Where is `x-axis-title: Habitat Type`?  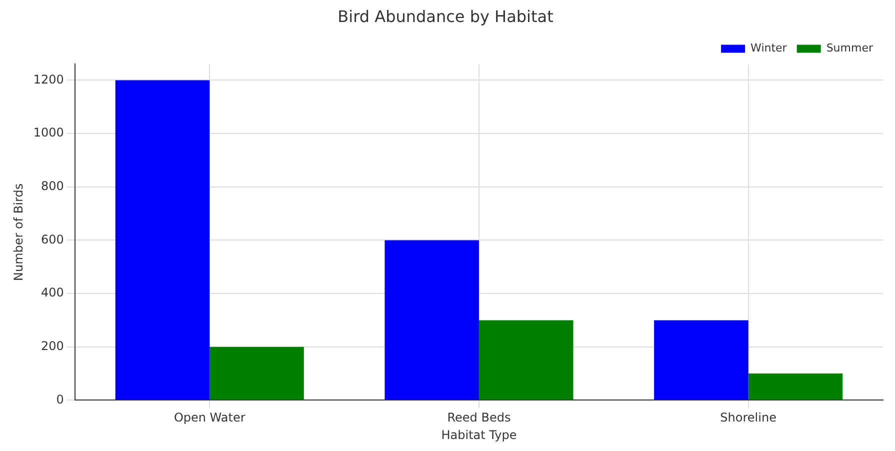 x-axis-title: Habitat Type is located at coordinates (479, 435).